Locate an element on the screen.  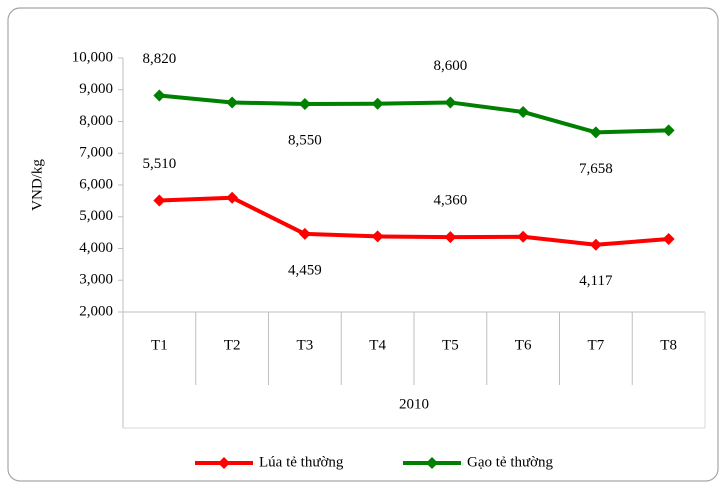
x-tick-label: T2 is located at coordinates (232, 345).